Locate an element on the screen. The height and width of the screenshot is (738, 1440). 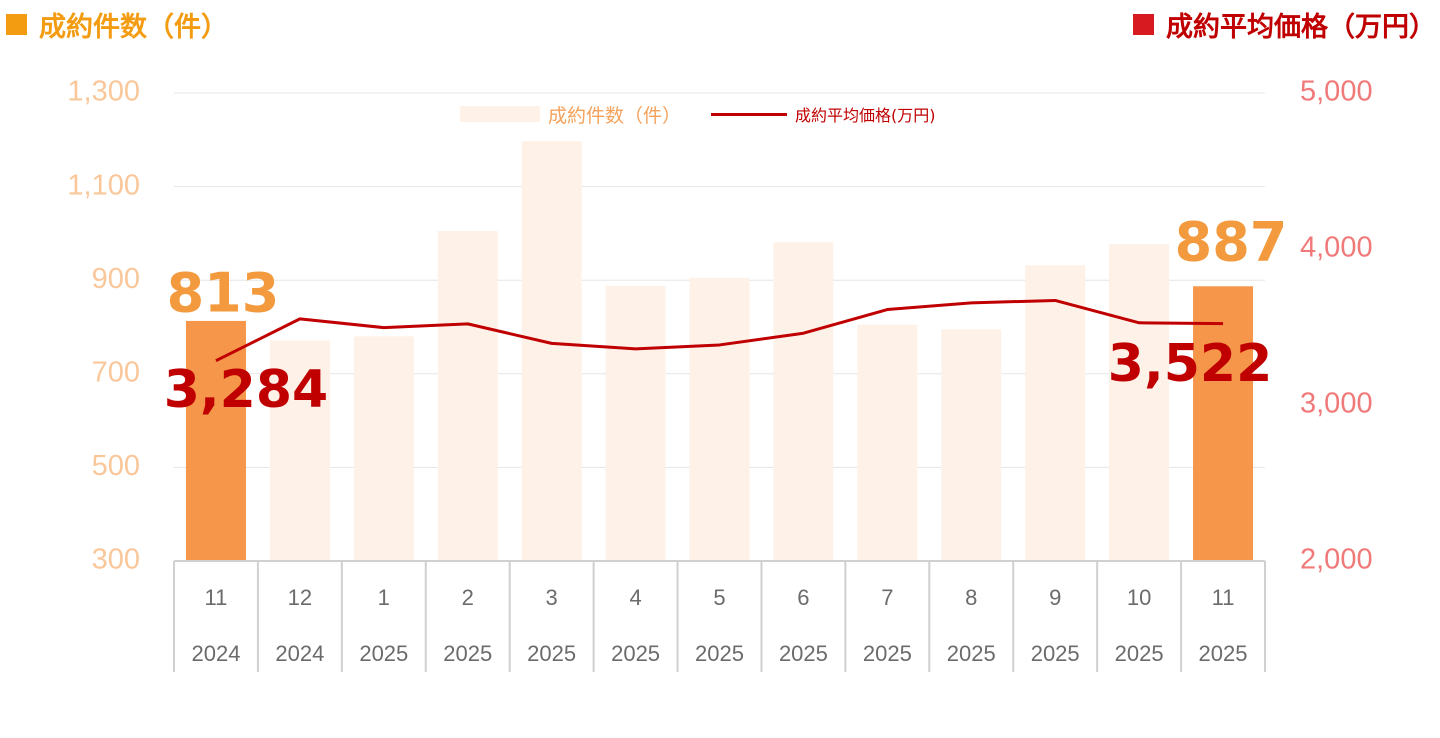
data-label-last-bar: 887 is located at coordinates (1231, 242).